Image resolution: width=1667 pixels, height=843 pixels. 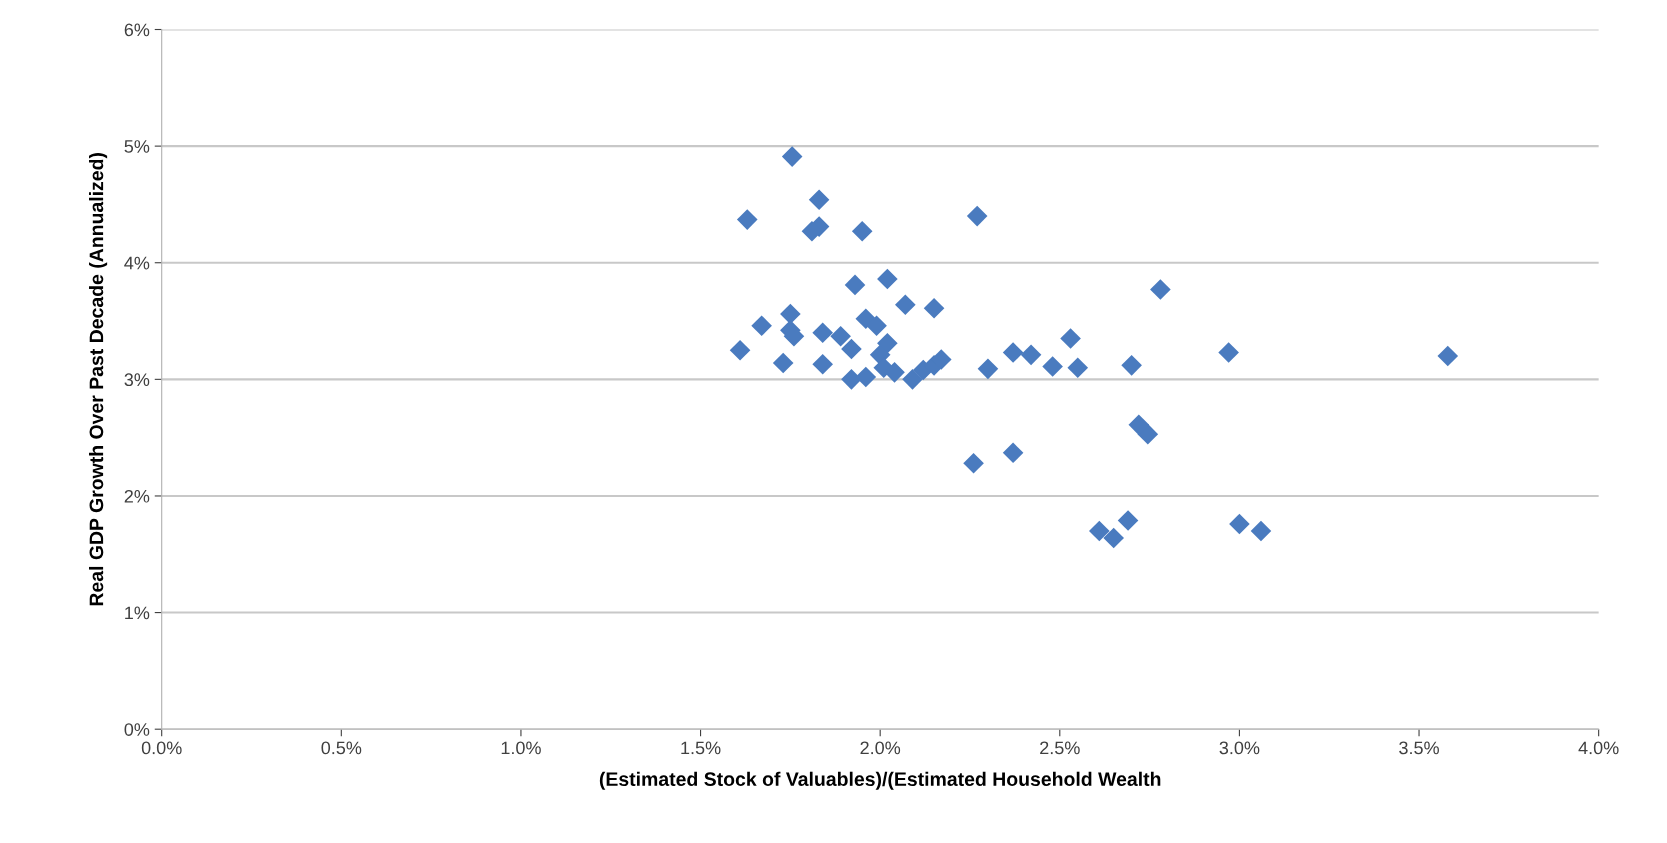 What do you see at coordinates (161, 748) in the screenshot?
I see `x-tick-label: 0.0%` at bounding box center [161, 748].